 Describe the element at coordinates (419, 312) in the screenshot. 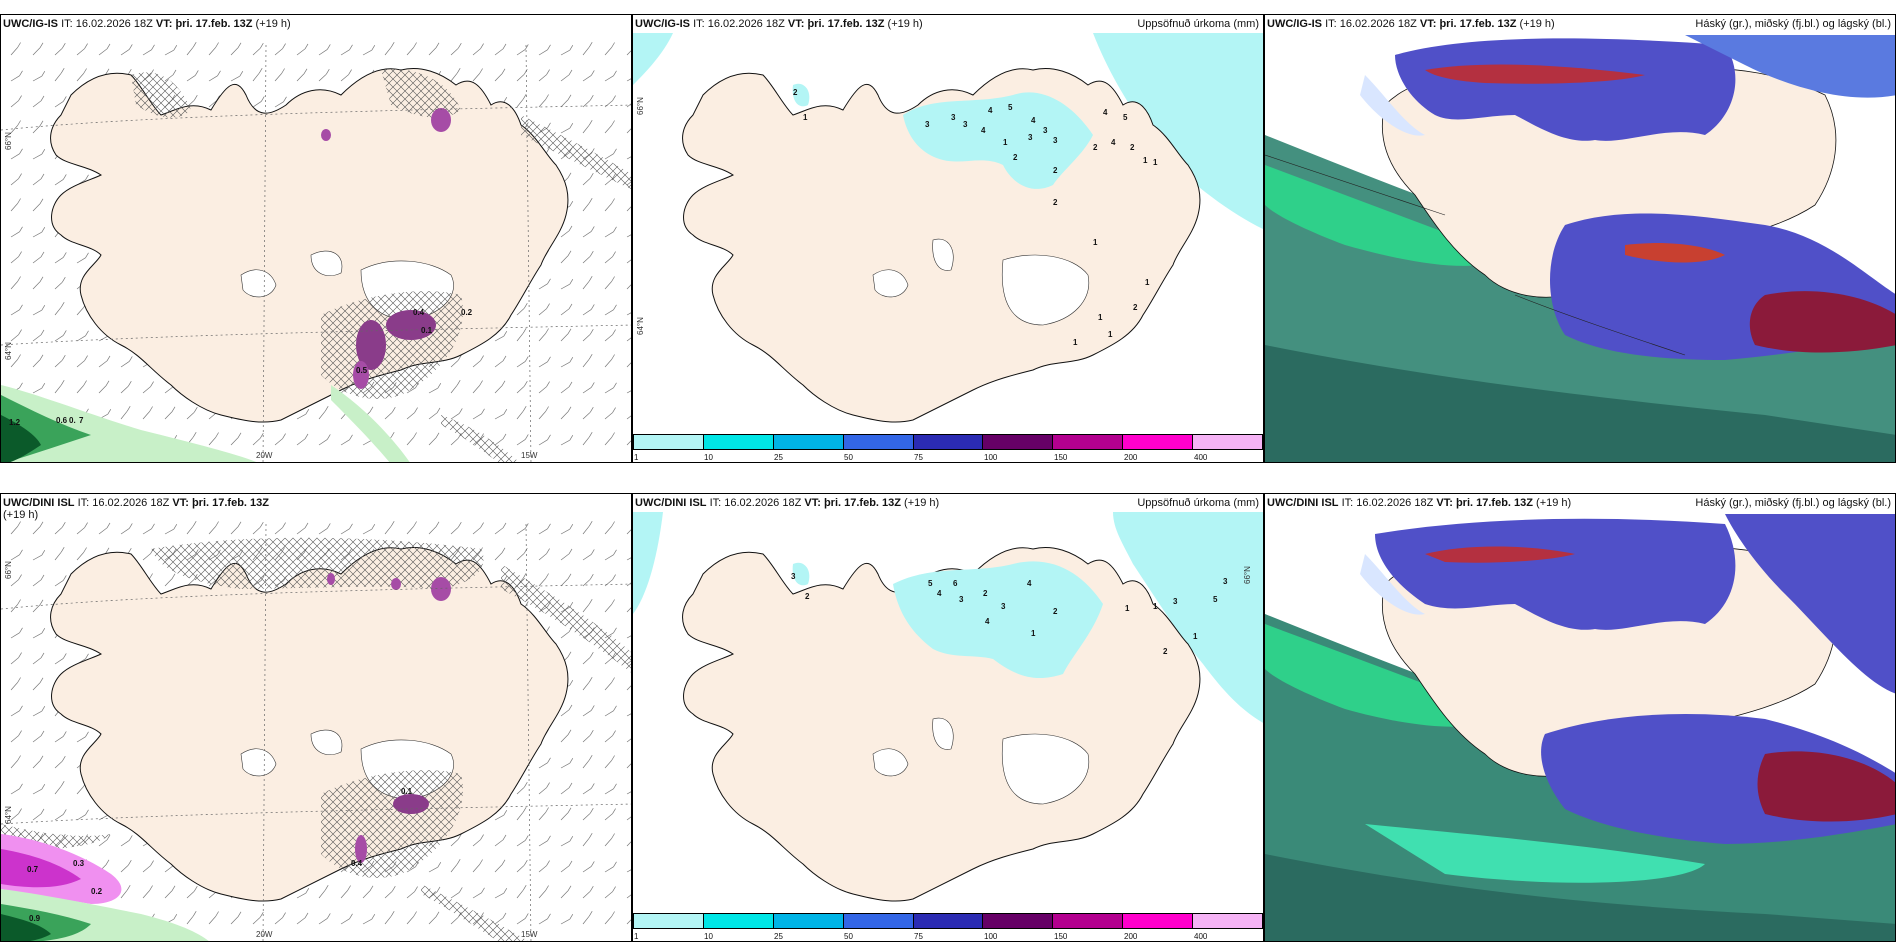

I see `svg-text: 0.4` at that location.